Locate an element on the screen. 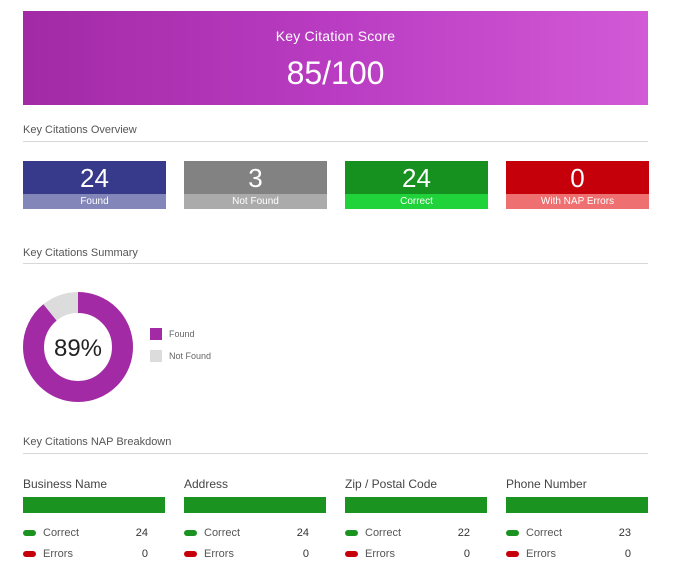 This screenshot has width=680, height=575. nap-business-name: Business Name Correct 24 Errors 0 is located at coordinates (94, 518).